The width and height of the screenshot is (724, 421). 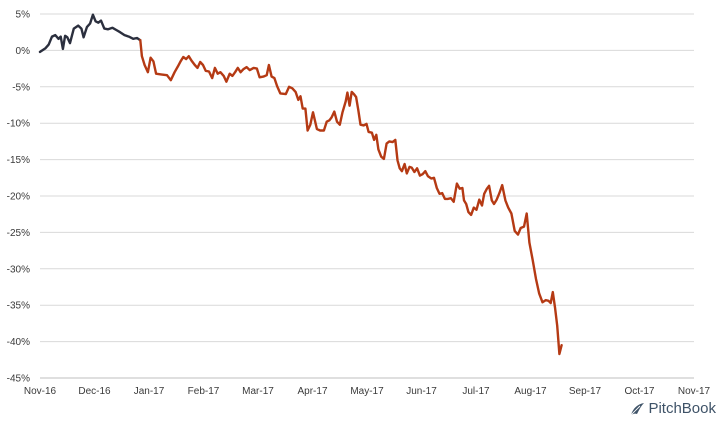 I want to click on pitchbook-logo: PitchBook, so click(x=672, y=408).